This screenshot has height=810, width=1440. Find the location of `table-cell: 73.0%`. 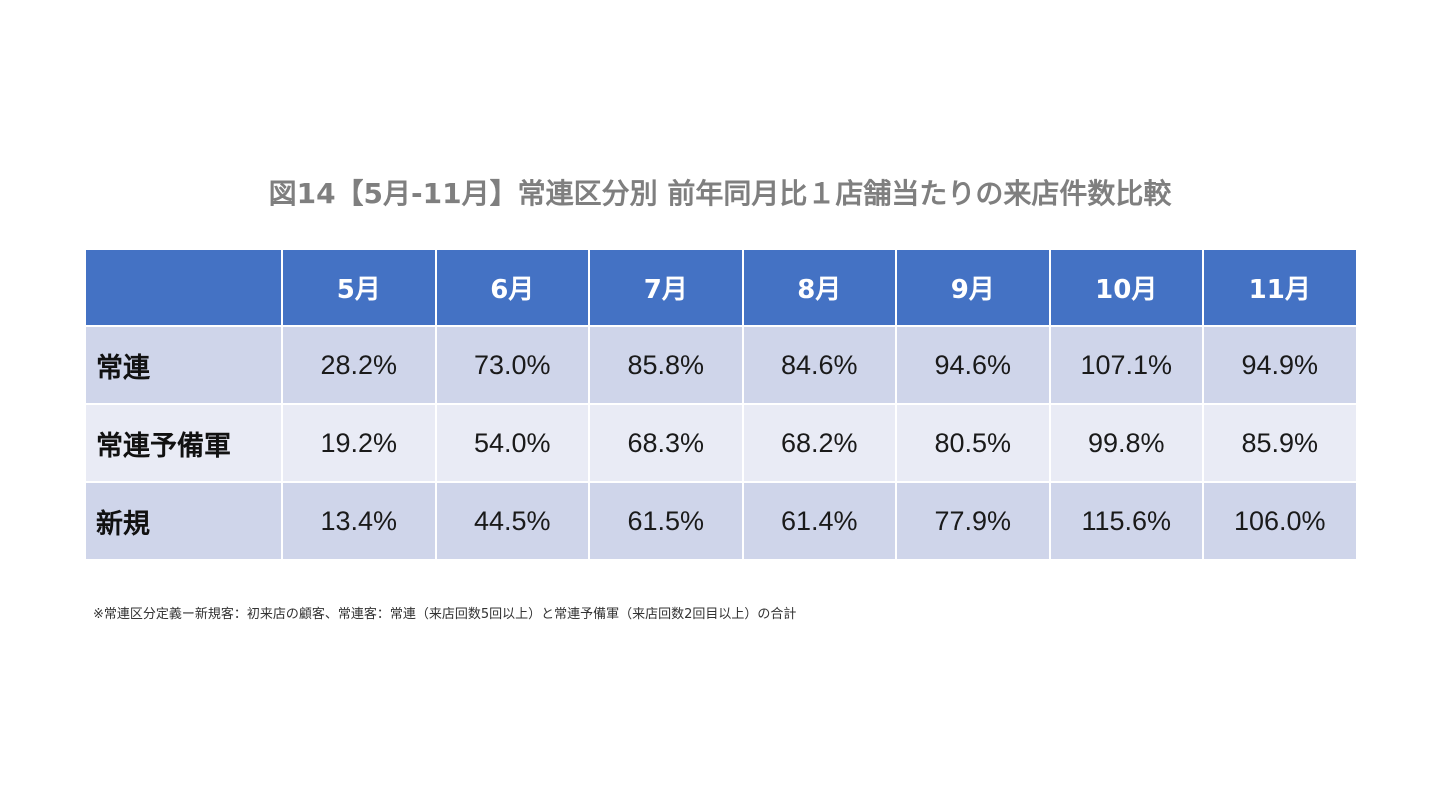

table-cell: 73.0% is located at coordinates (512, 365).